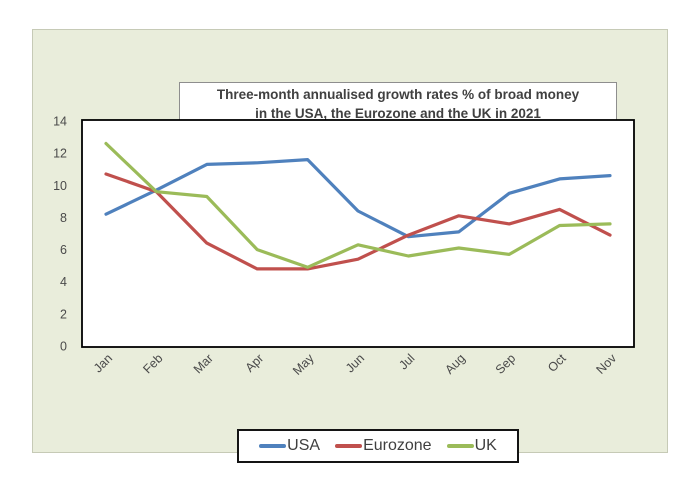 Image resolution: width=700 pixels, height=494 pixels. I want to click on legend-swatch-usa, so click(273, 446).